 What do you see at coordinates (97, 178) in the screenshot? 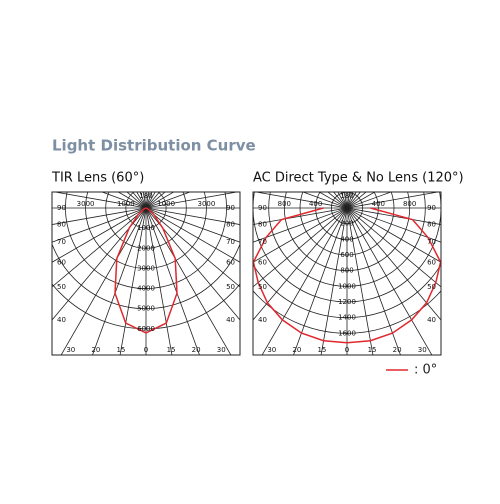
I see `panel-title: TIR Lens (60°)` at bounding box center [97, 178].